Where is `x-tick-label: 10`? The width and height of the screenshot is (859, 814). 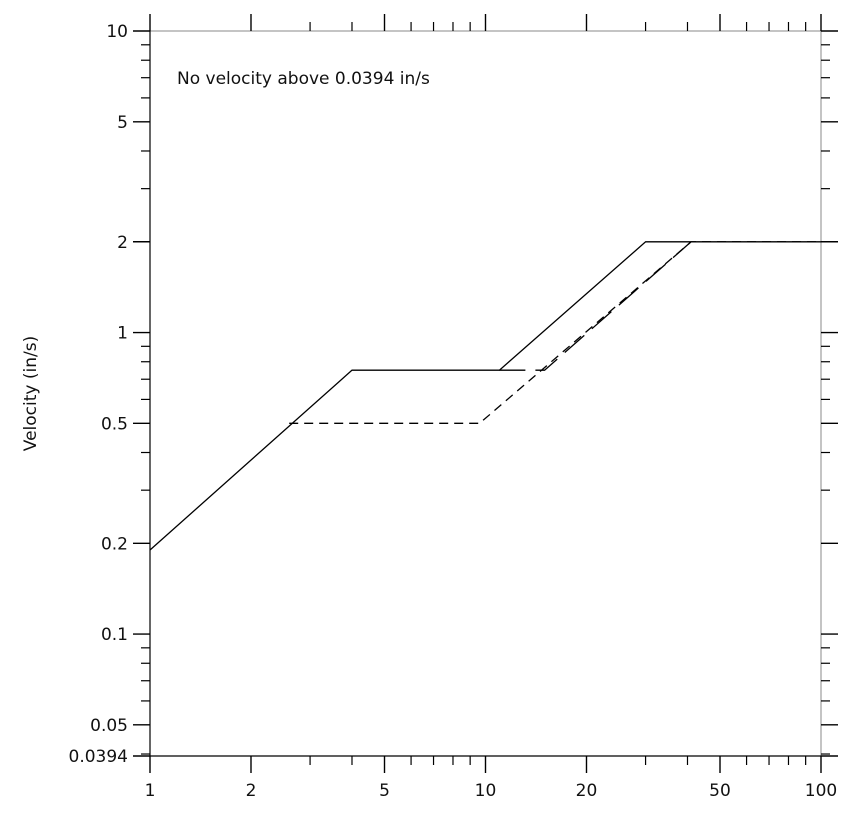 x-tick-label: 10 is located at coordinates (486, 791).